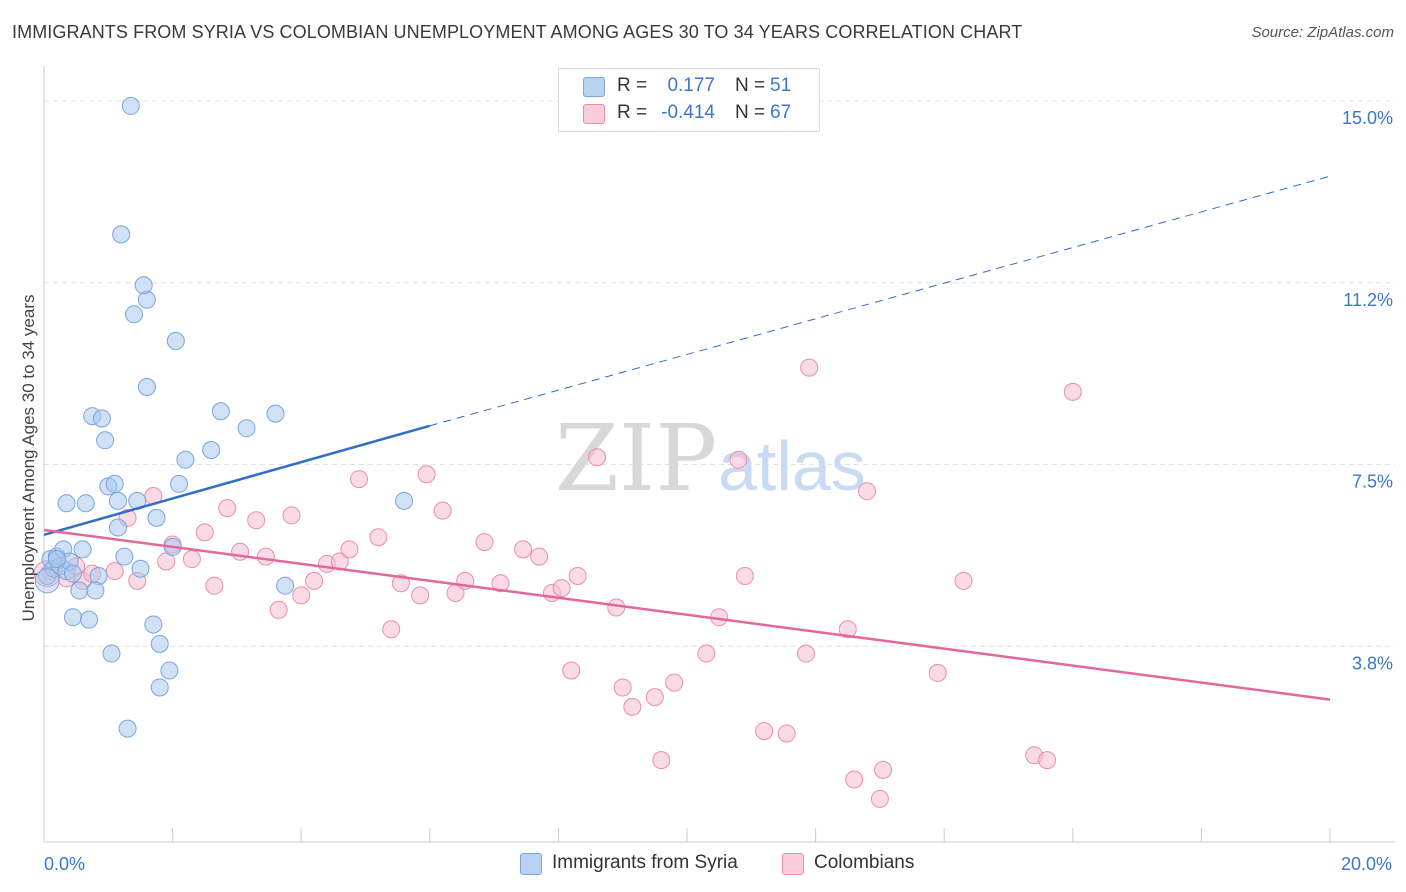  What do you see at coordinates (28, 458) in the screenshot?
I see `y-axis-label: Unemployment Among Ages 30 to 34 years` at bounding box center [28, 458].